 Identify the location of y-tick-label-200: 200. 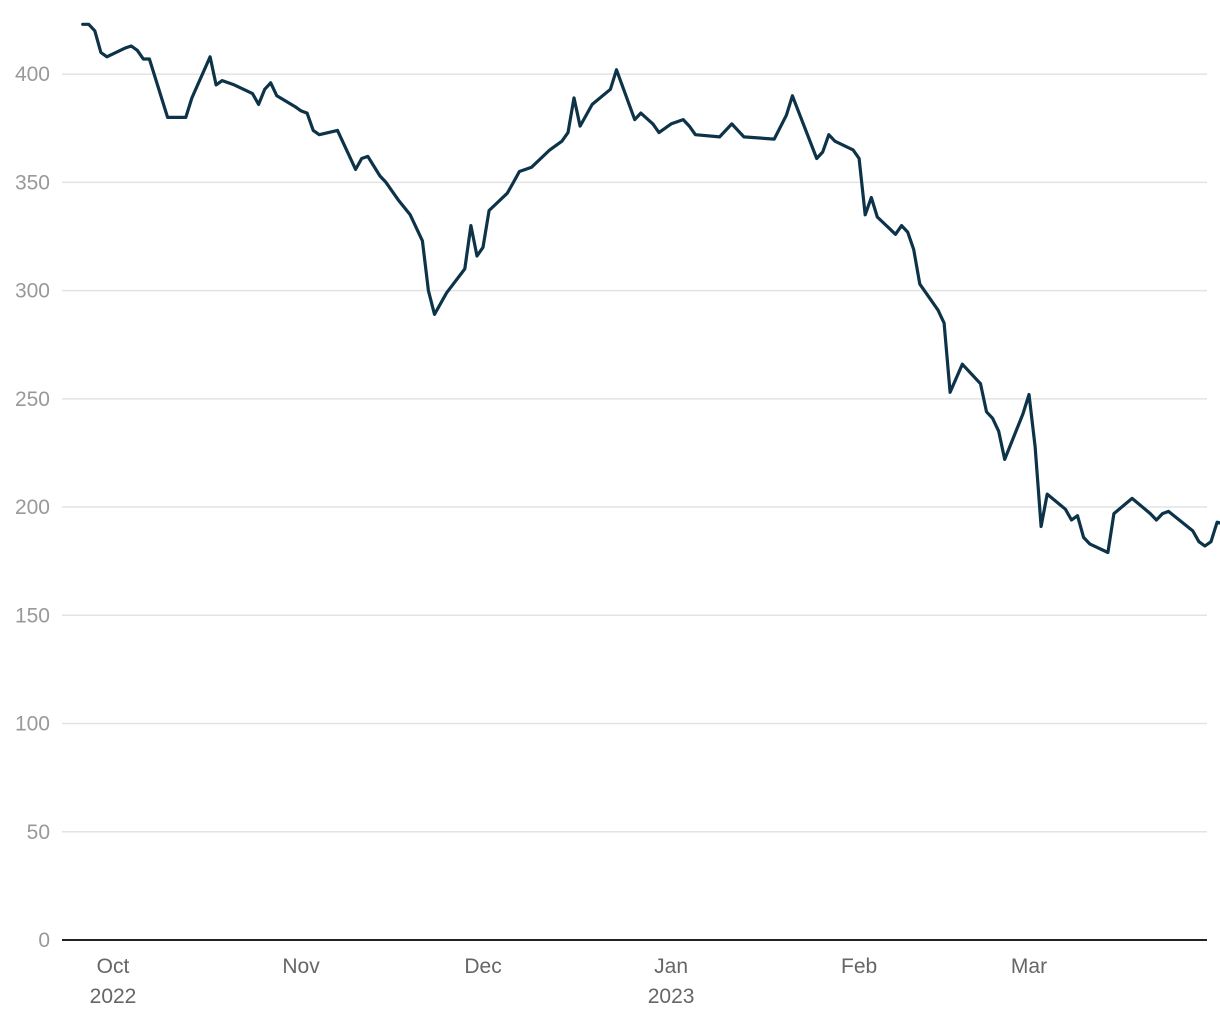
(32, 507).